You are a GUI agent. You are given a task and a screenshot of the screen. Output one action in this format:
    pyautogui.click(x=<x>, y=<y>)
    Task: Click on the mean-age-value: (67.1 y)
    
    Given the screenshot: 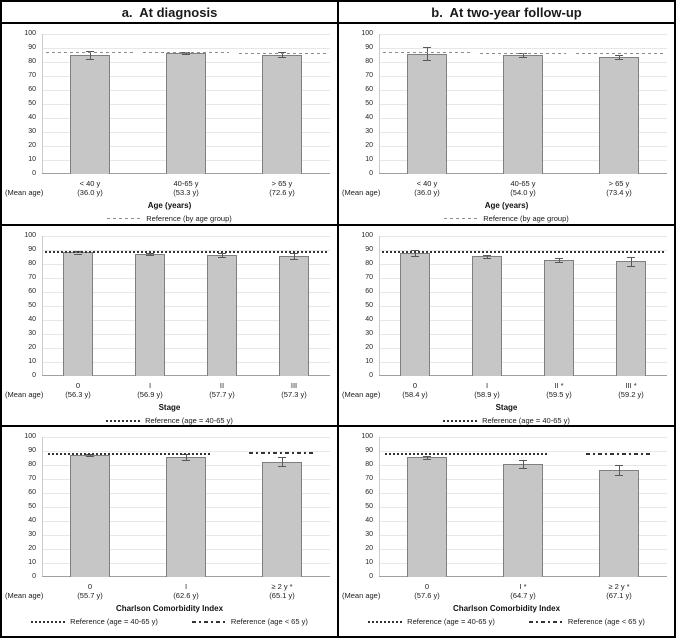 What is the action you would take?
    pyautogui.click(x=619, y=595)
    